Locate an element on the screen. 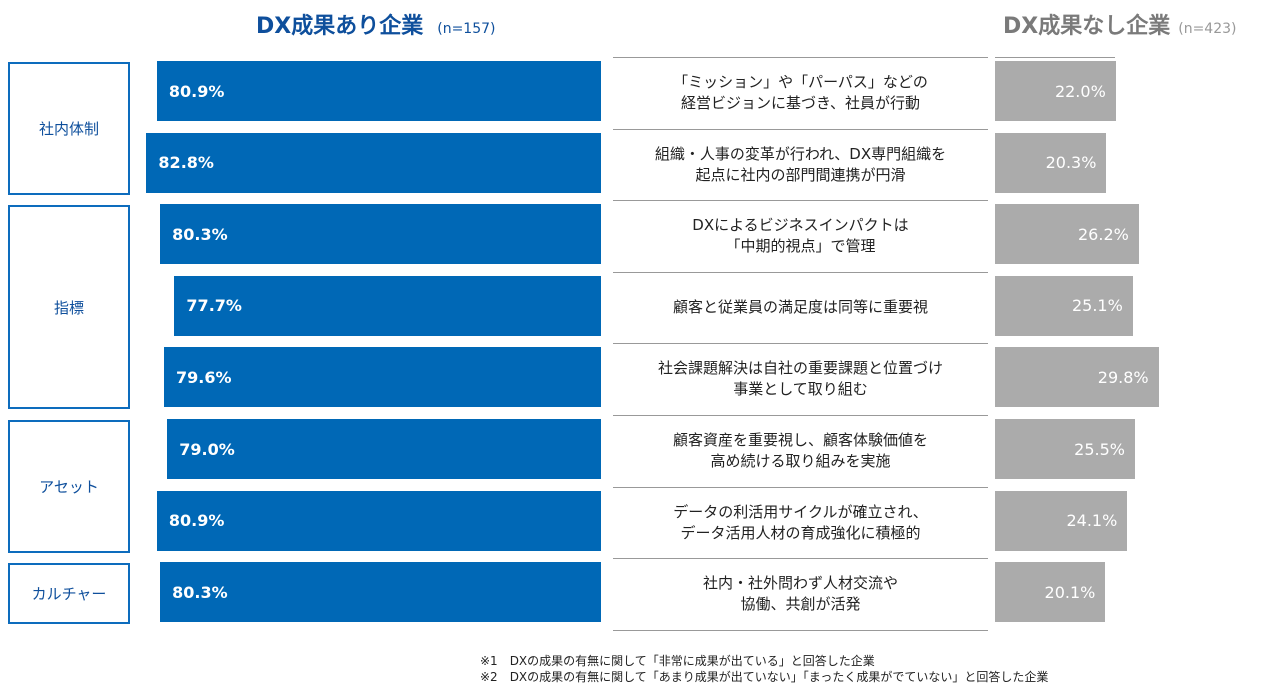  category-label: 社会課題解決は自社の重要課題と位置づけ 事業として取り組む is located at coordinates (800, 378).